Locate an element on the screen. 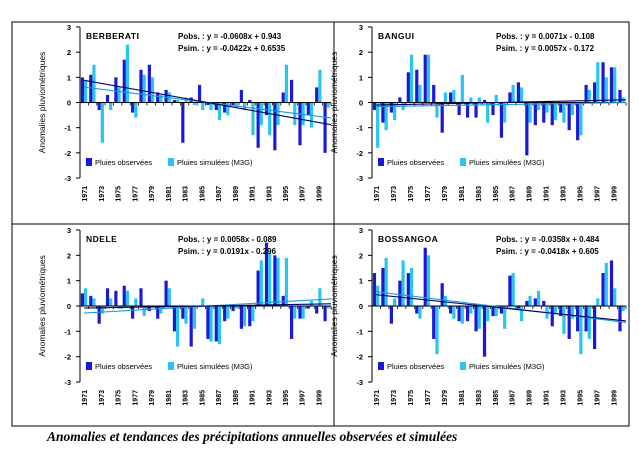 This screenshot has height=459, width=639. bar-observed-1994 is located at coordinates (275, 126).